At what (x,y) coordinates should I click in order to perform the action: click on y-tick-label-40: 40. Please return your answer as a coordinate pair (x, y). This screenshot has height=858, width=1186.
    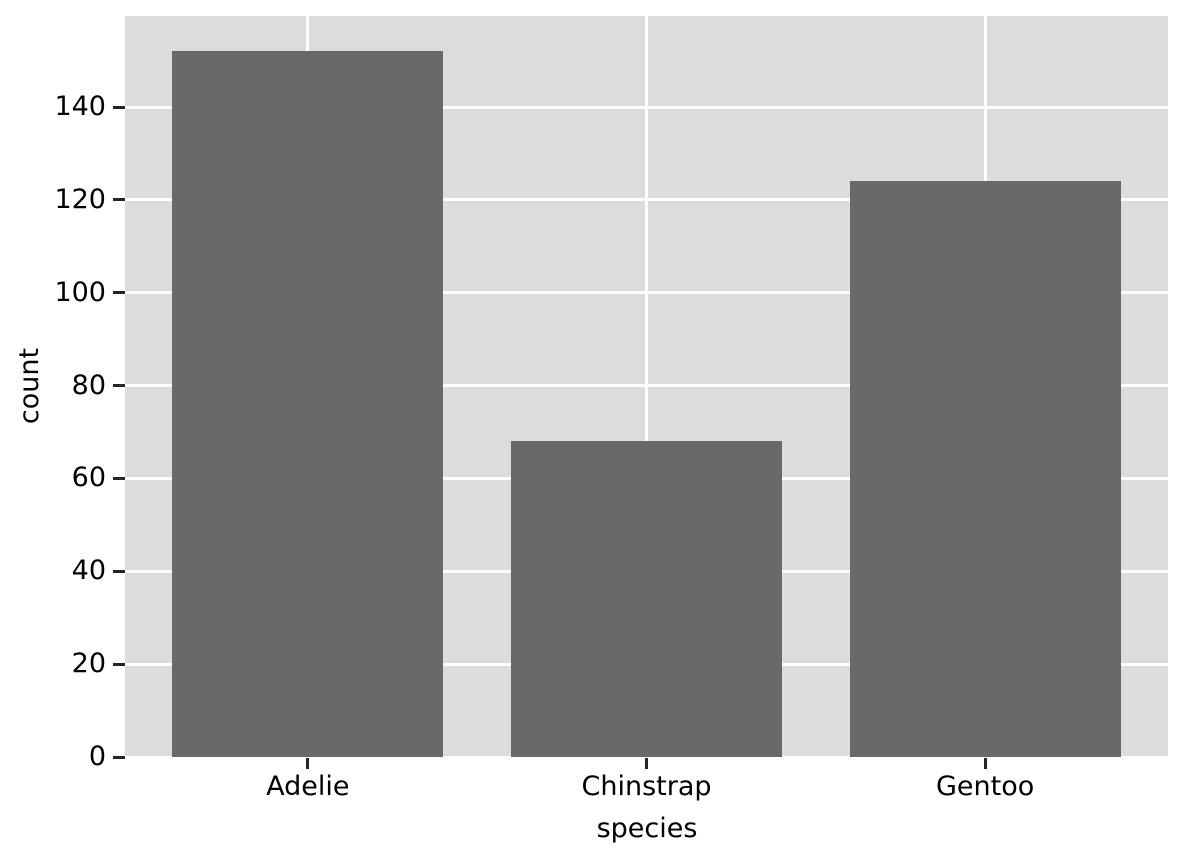
    Looking at the image, I should click on (88, 571).